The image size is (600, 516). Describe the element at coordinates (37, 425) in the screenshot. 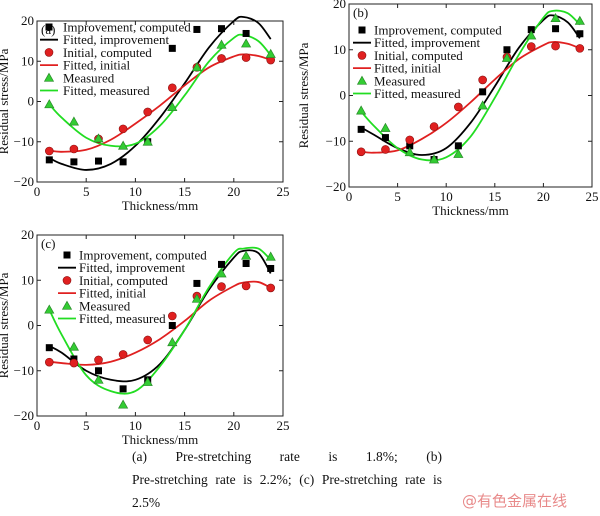

I see `x-tick-label: 0` at that location.